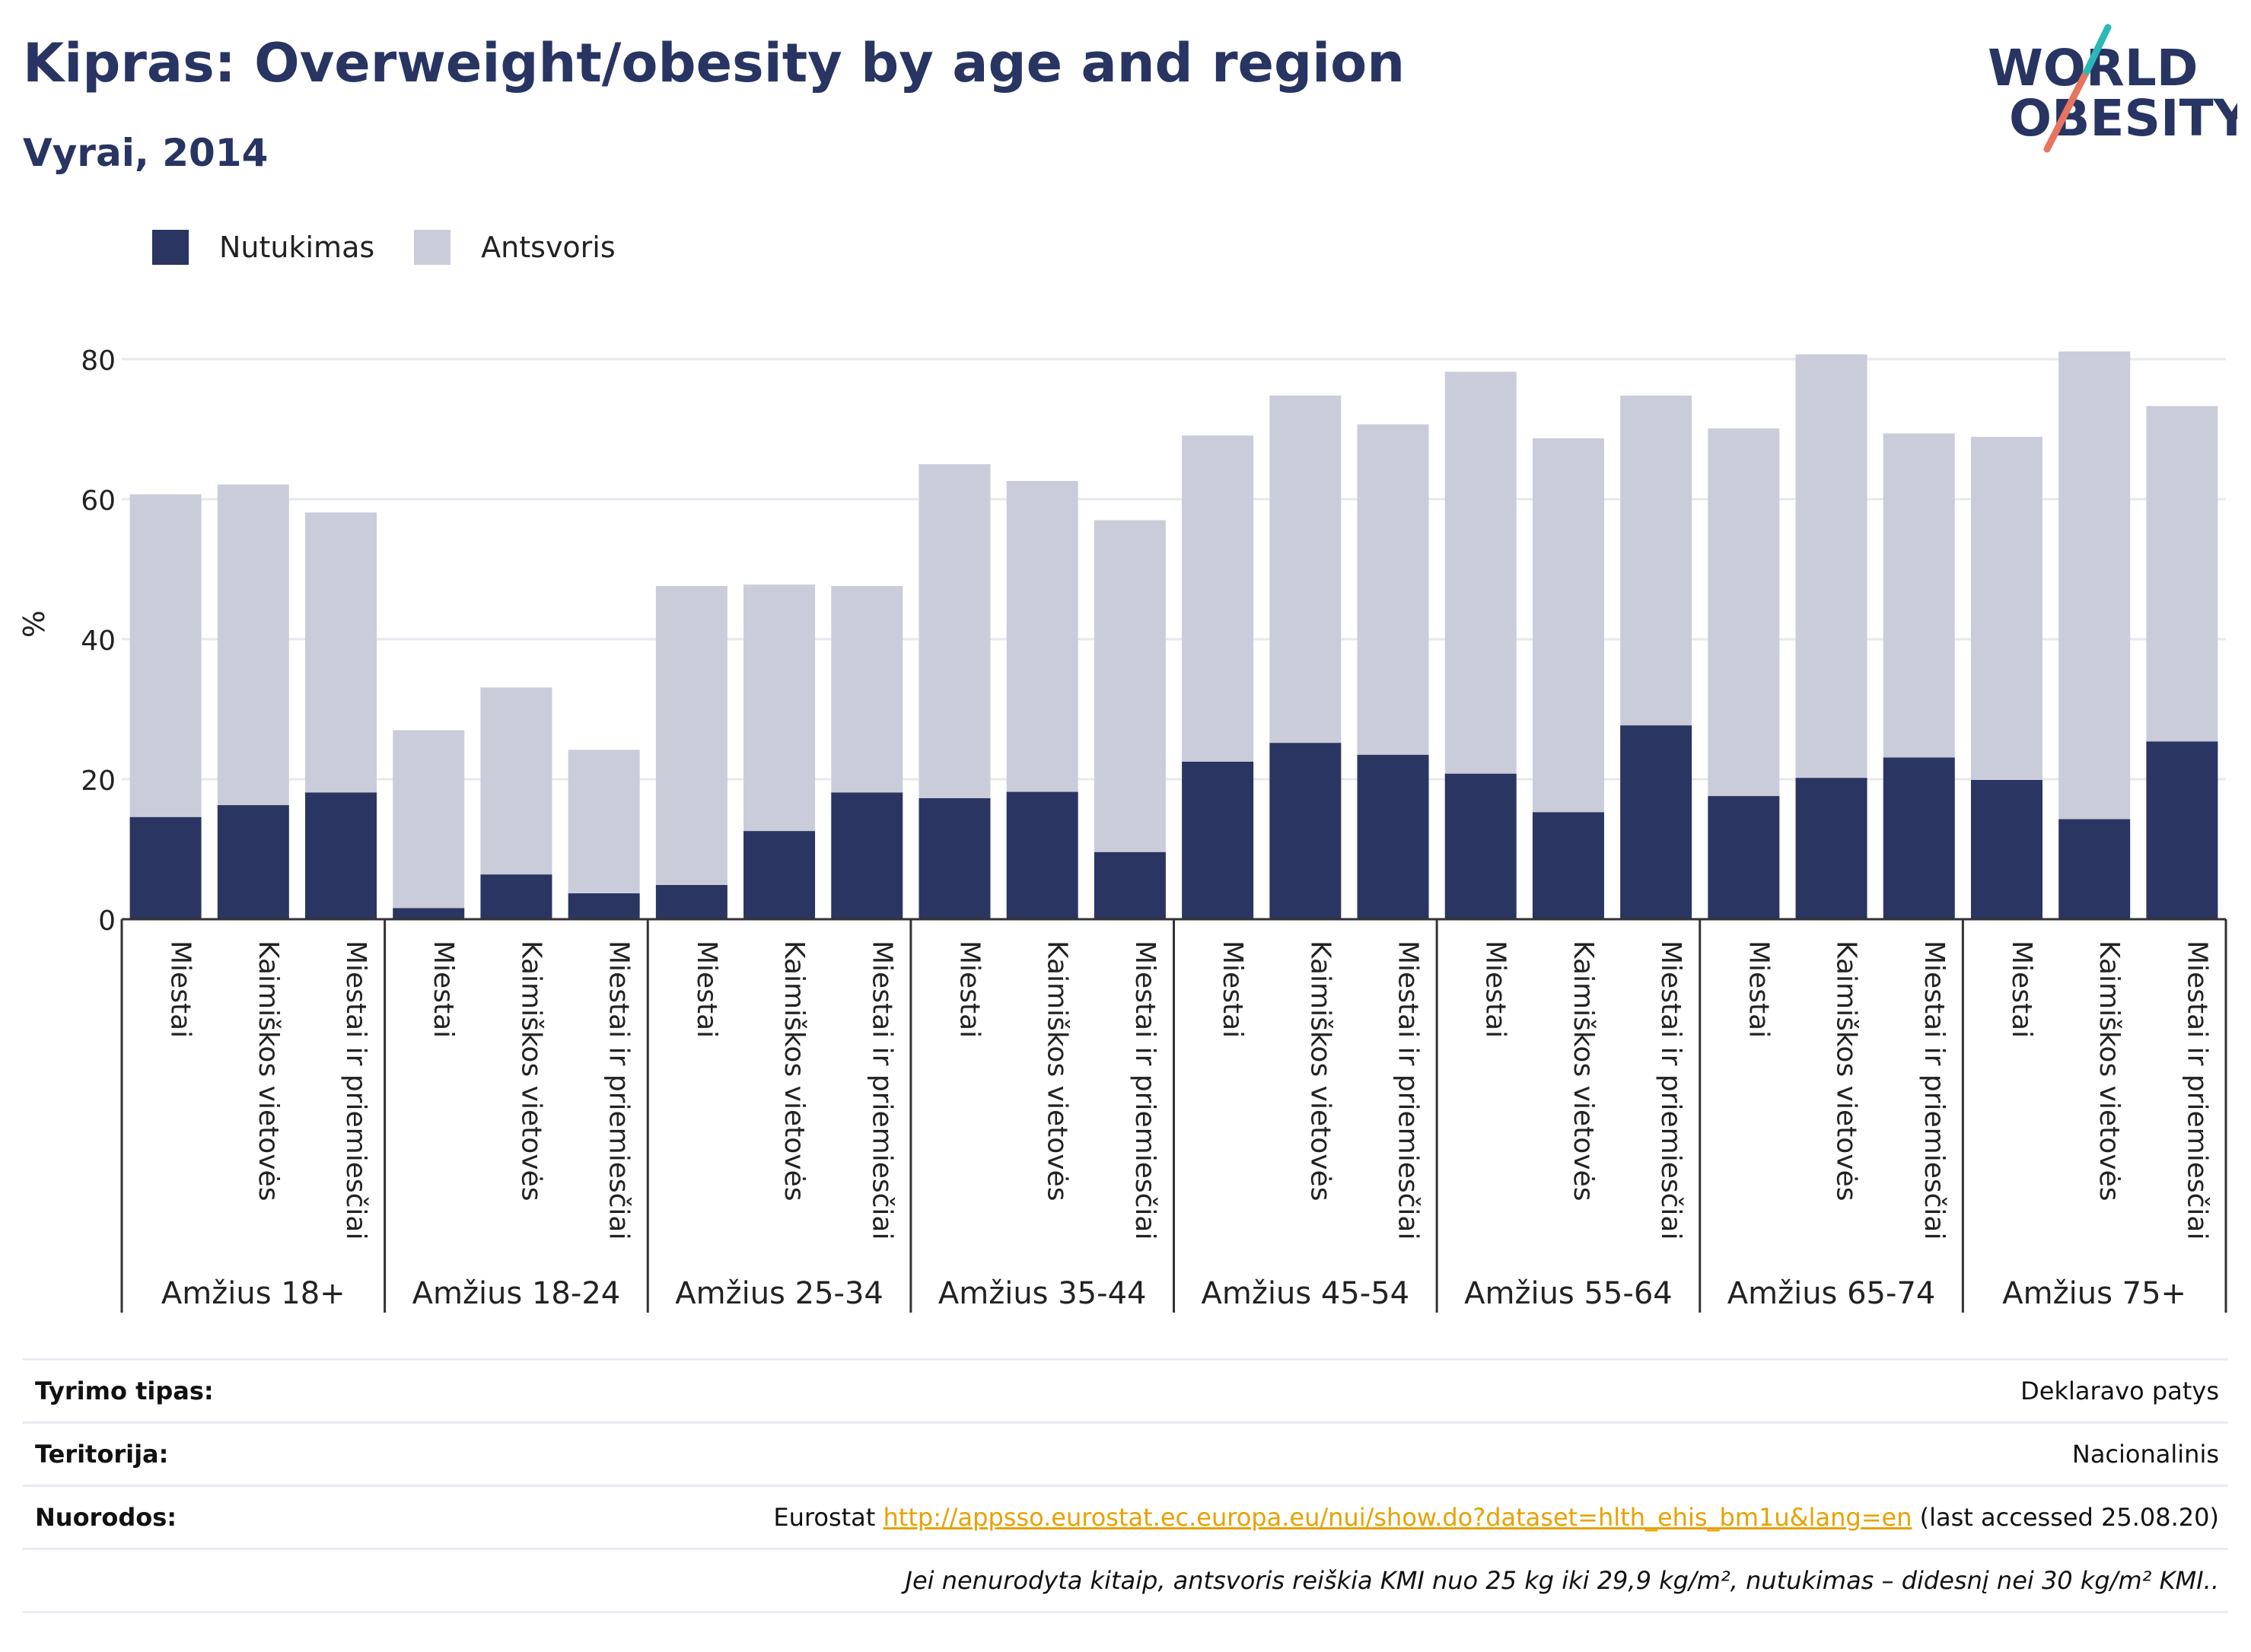 This screenshot has width=2251, height=1652. What do you see at coordinates (2069, 1517) in the screenshot?
I see `reference-accessed: (last accessed 25.08.20)` at bounding box center [2069, 1517].